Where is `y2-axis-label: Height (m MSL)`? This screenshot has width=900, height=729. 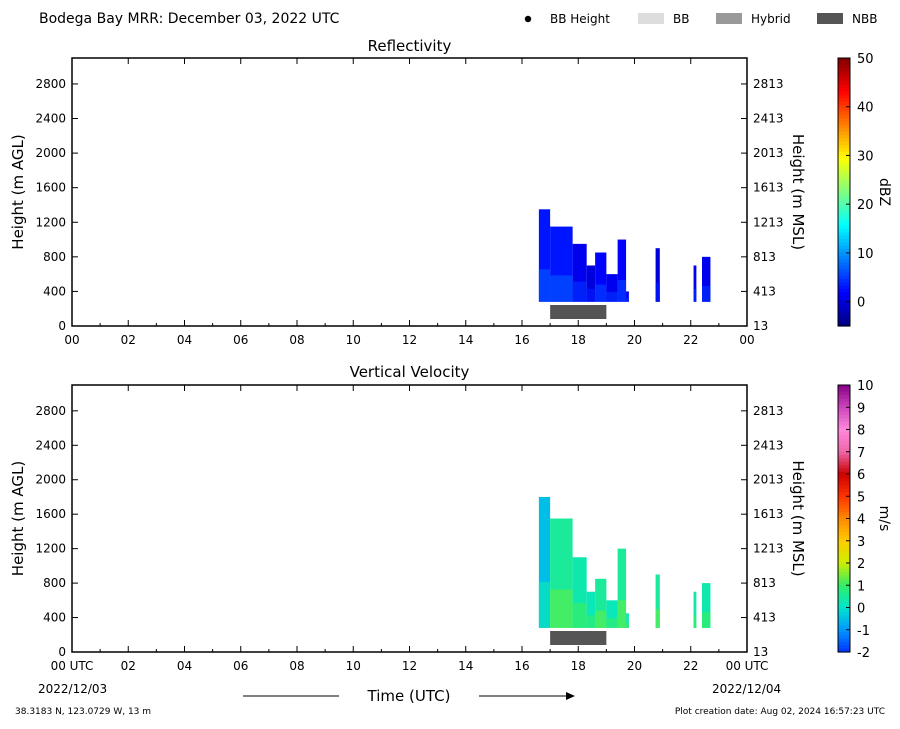 y2-axis-label: Height (m MSL) is located at coordinates (798, 518).